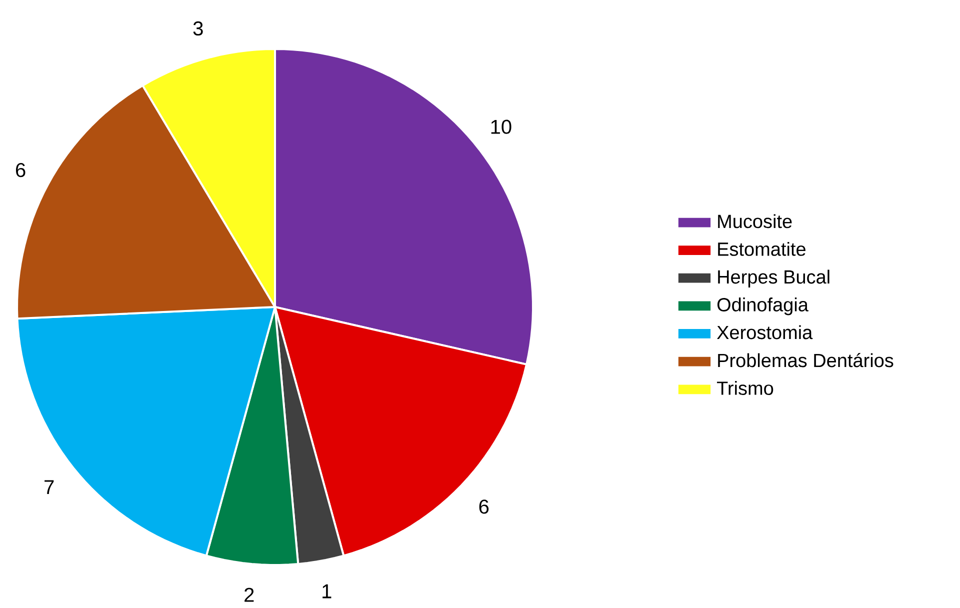 The image size is (960, 608). What do you see at coordinates (501, 127) in the screenshot?
I see `data-label: 10` at bounding box center [501, 127].